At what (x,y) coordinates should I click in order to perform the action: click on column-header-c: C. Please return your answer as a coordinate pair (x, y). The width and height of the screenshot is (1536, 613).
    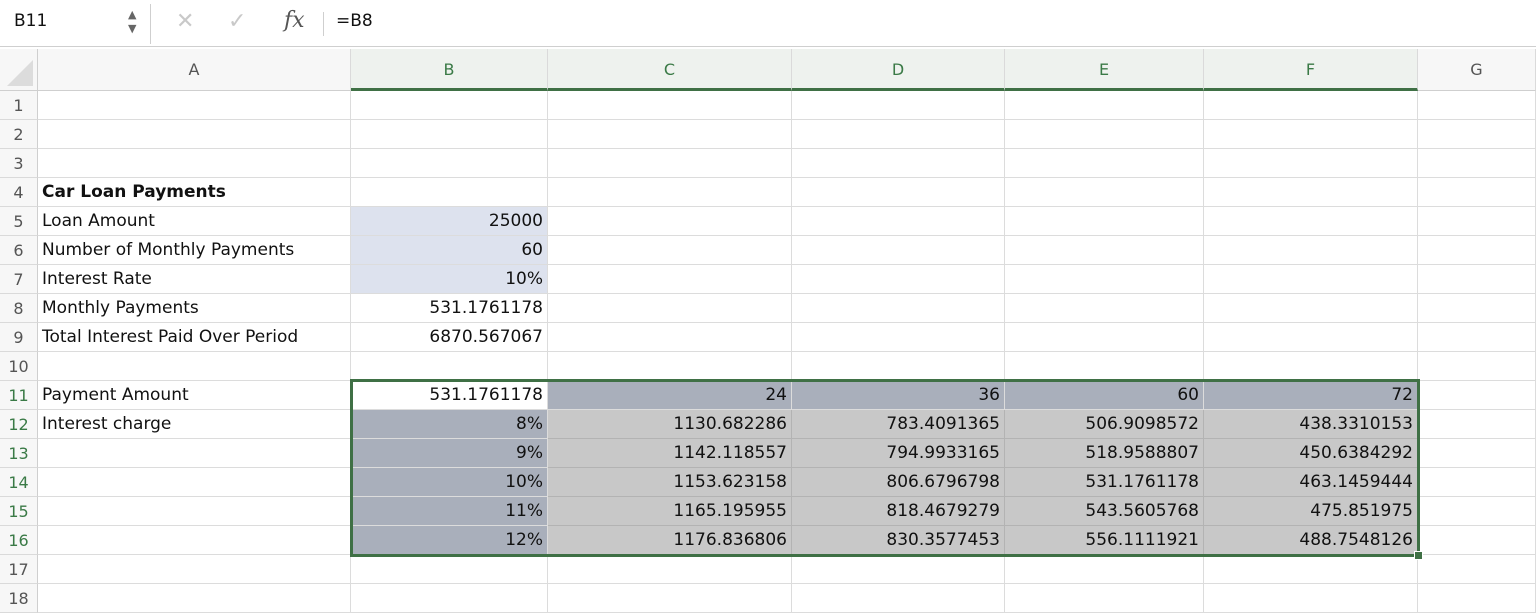
    Looking at the image, I should click on (670, 70).